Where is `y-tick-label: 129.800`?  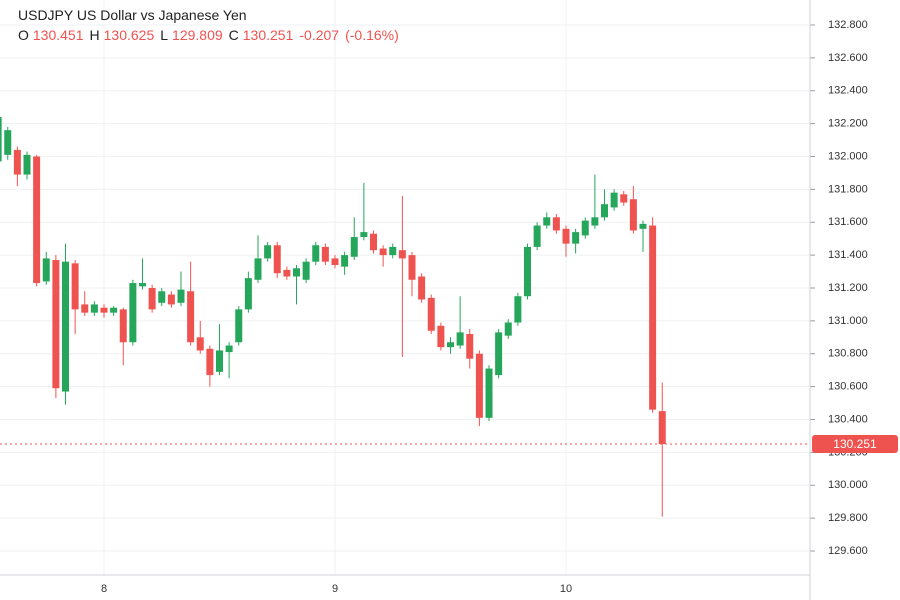 y-tick-label: 129.800 is located at coordinates (848, 518).